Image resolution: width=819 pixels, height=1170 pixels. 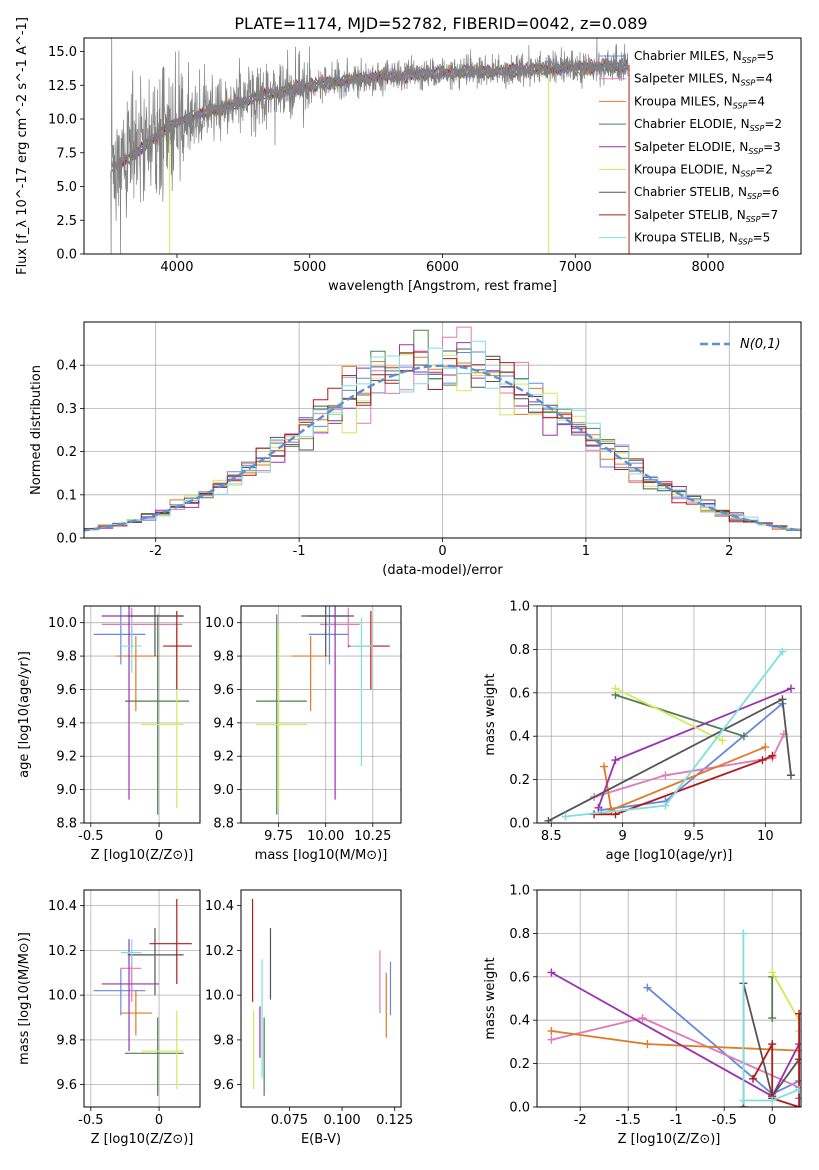 I want to click on spectrum-observed, so click(x=369, y=146).